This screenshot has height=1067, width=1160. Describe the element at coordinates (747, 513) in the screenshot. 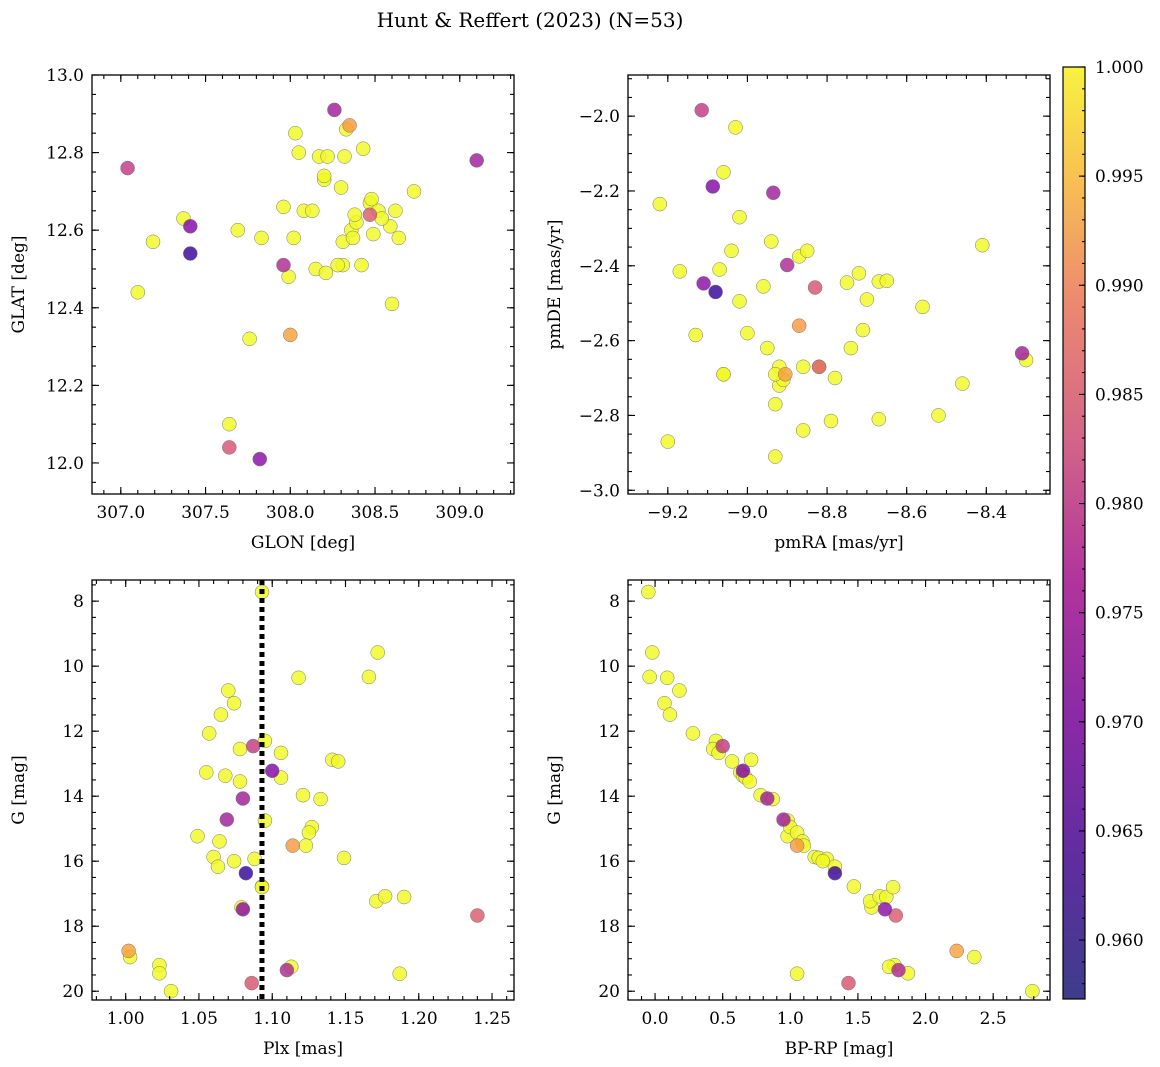

I see `x-tick-label: −9.0` at that location.